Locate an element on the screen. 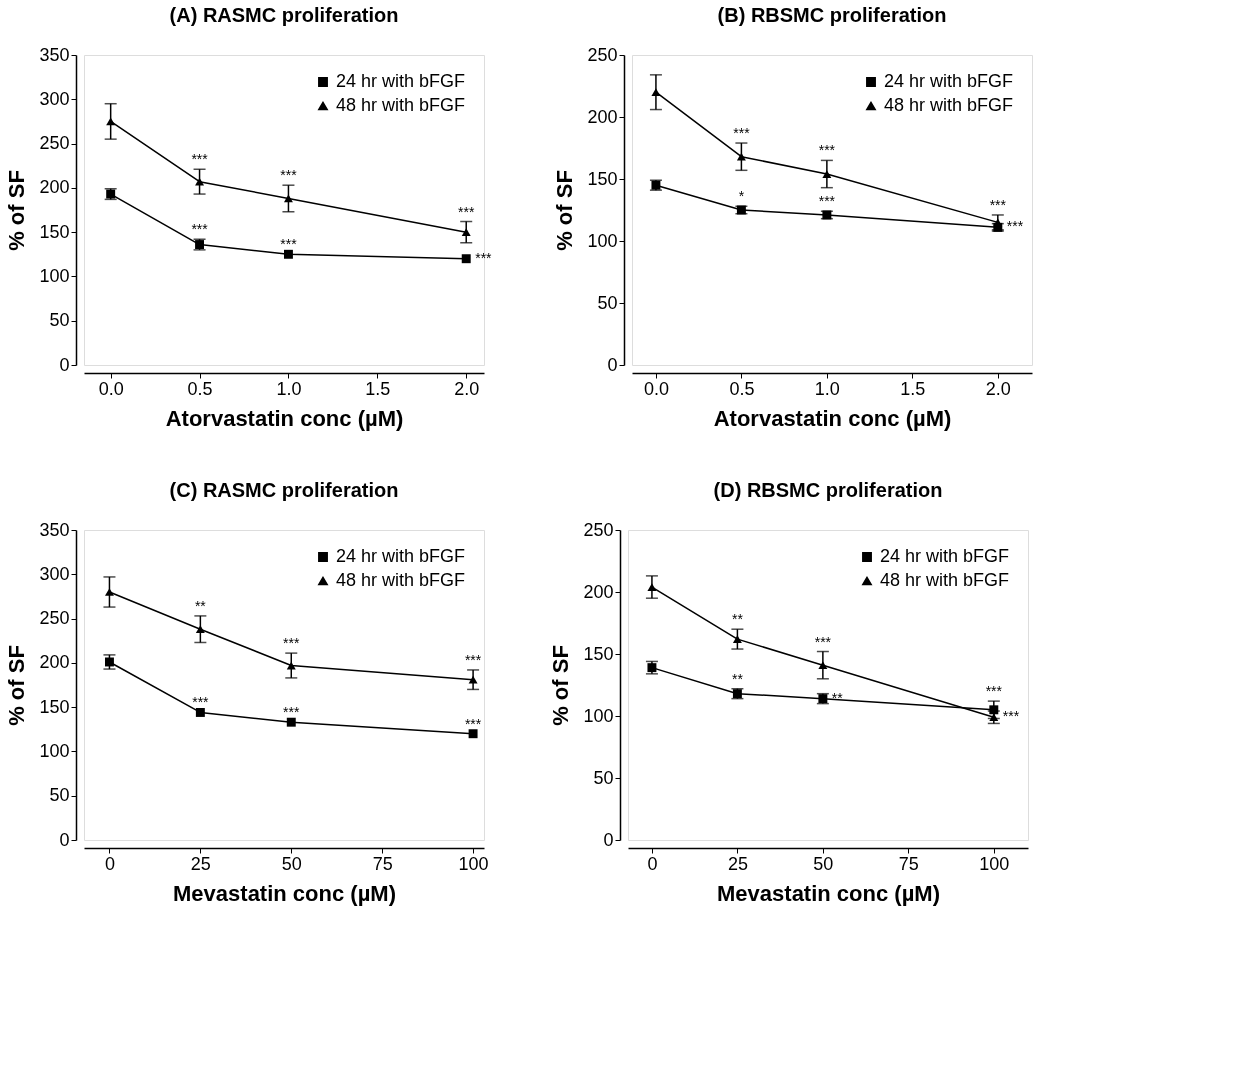 The width and height of the screenshot is (1257, 1082). chart-title: (C) RASMC proliferation is located at coordinates (284, 490).